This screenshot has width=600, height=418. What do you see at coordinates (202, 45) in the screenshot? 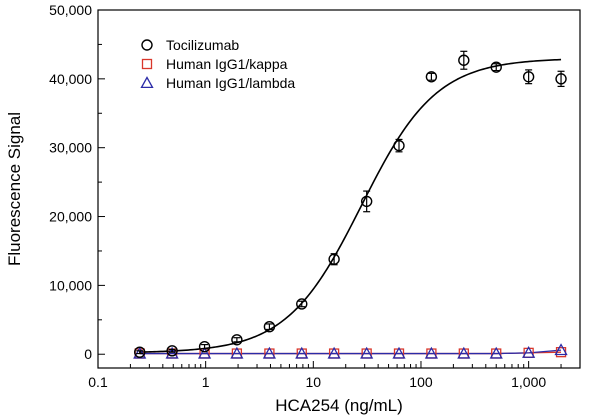
I see `legend-label: Tocilizumab` at bounding box center [202, 45].